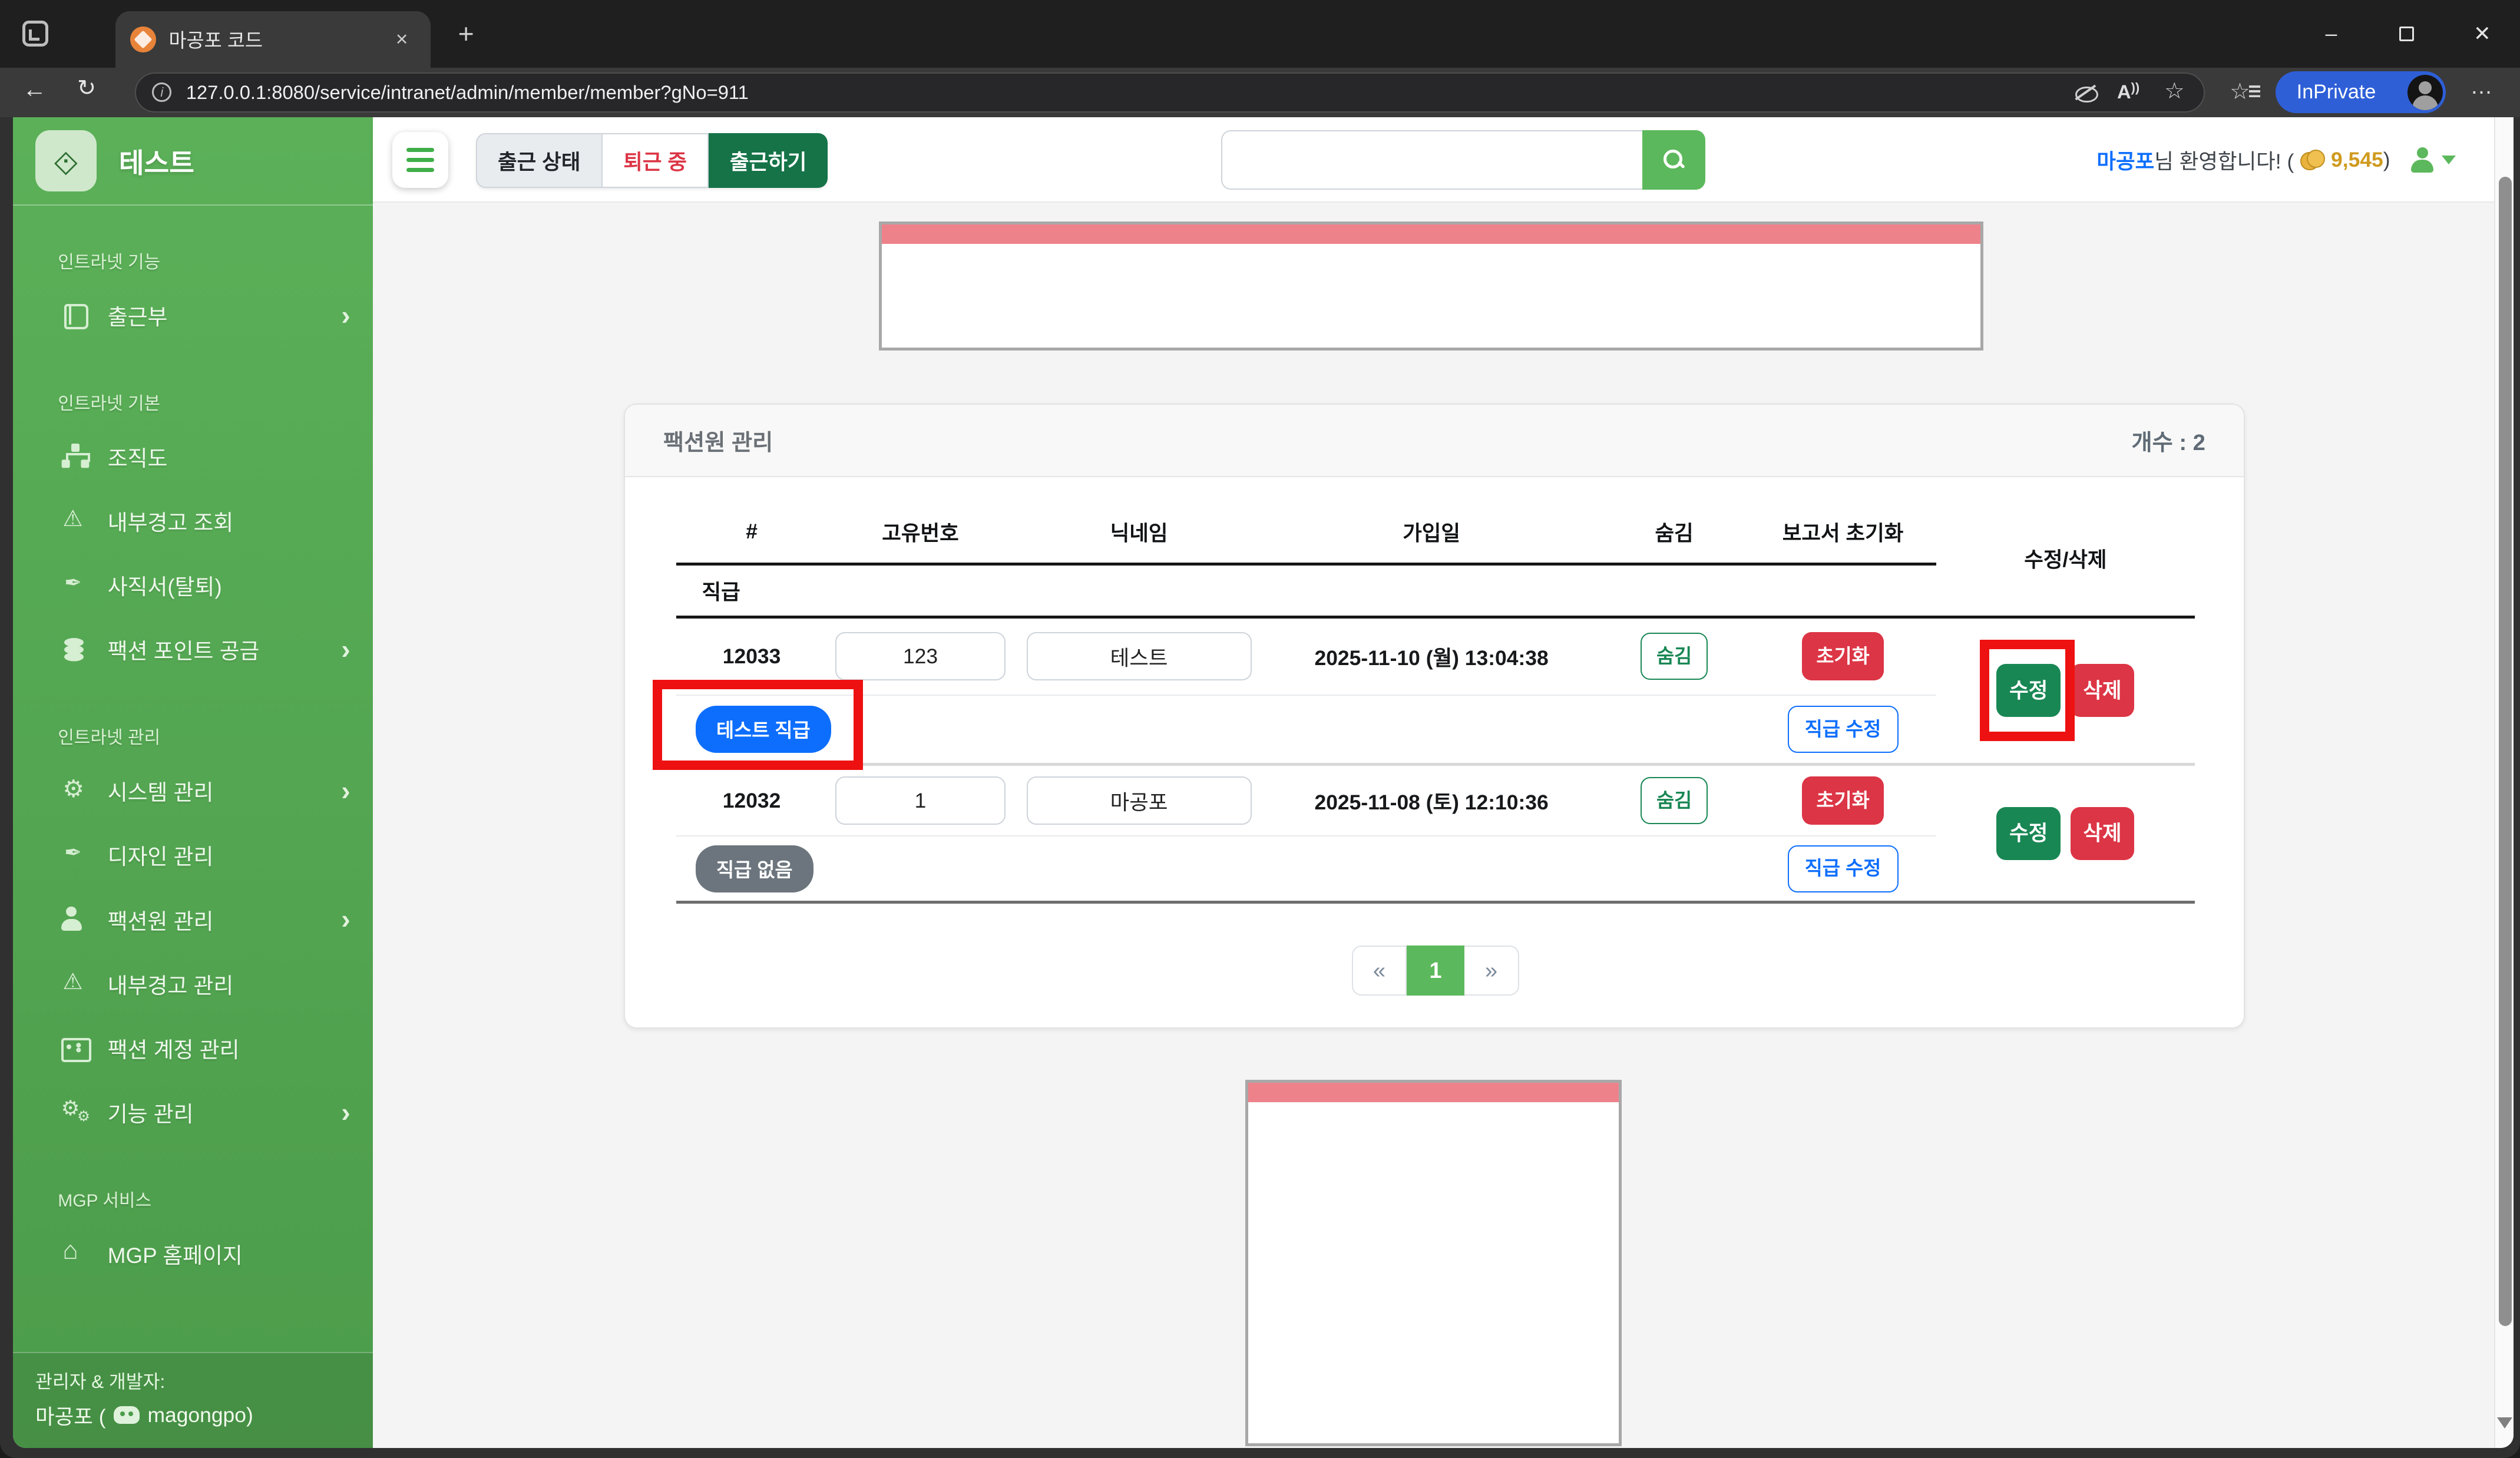 The image size is (2520, 1458). I want to click on sidebar-item-design-management: 디자인 관리, so click(193, 855).